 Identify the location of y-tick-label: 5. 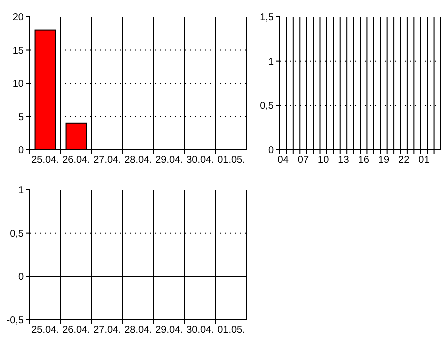
(21, 118).